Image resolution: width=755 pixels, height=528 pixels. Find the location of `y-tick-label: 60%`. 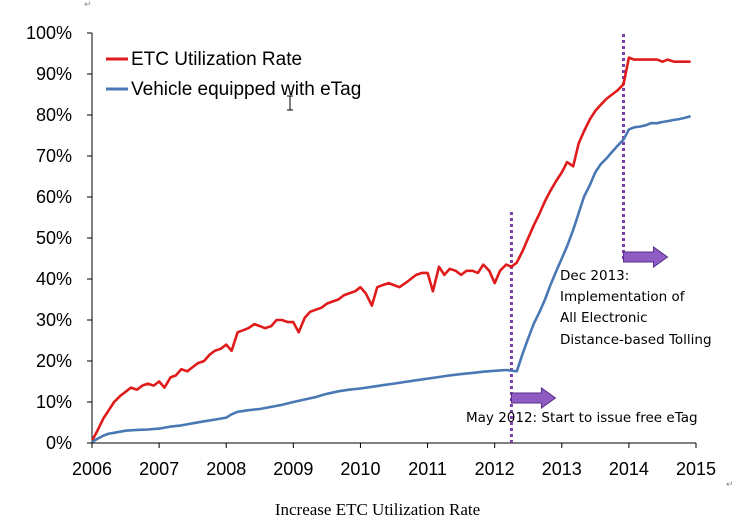

y-tick-label: 60% is located at coordinates (54, 197).